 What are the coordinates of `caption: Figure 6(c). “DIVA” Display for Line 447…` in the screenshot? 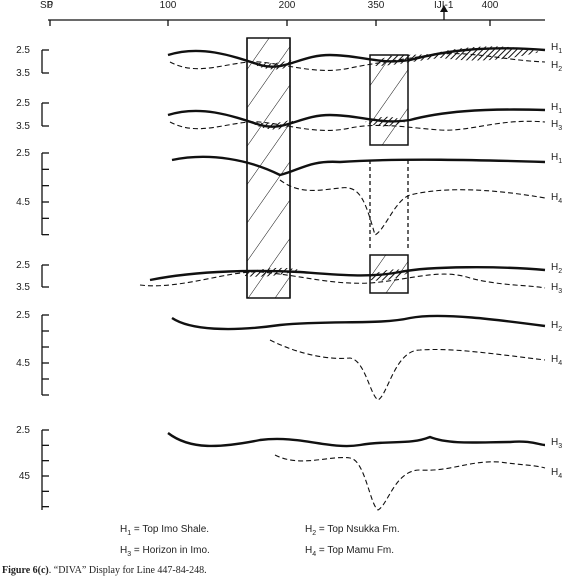 It's located at (104, 570).